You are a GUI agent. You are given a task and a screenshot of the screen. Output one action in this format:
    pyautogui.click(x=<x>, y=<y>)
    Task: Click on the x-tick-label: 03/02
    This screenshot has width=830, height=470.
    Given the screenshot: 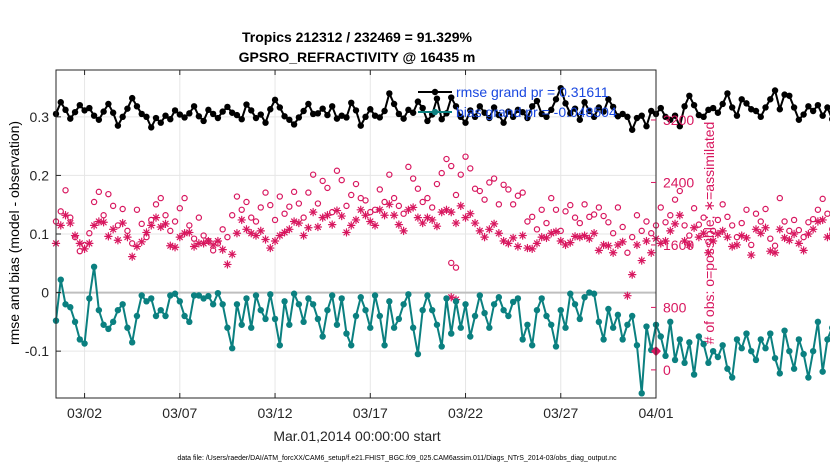 What is the action you would take?
    pyautogui.click(x=84, y=413)
    